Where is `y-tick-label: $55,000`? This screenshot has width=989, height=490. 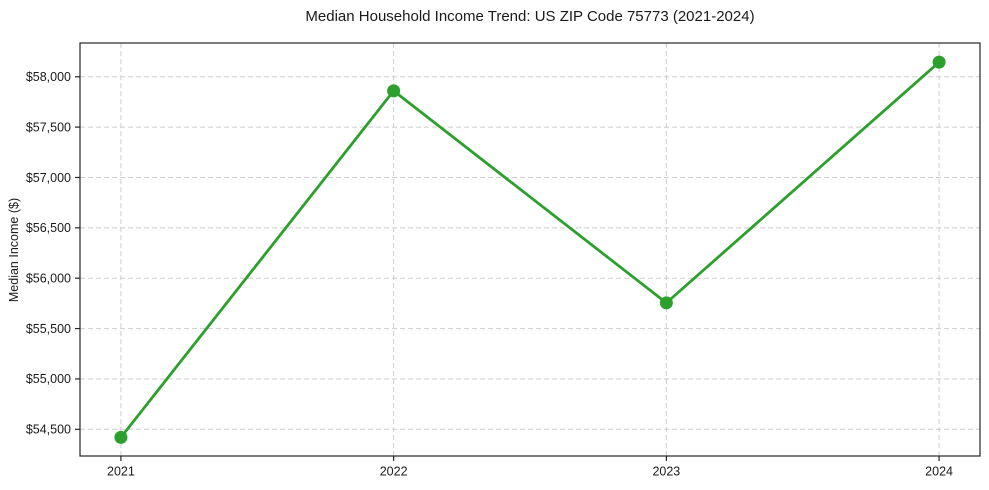 y-tick-label: $55,000 is located at coordinates (48, 379).